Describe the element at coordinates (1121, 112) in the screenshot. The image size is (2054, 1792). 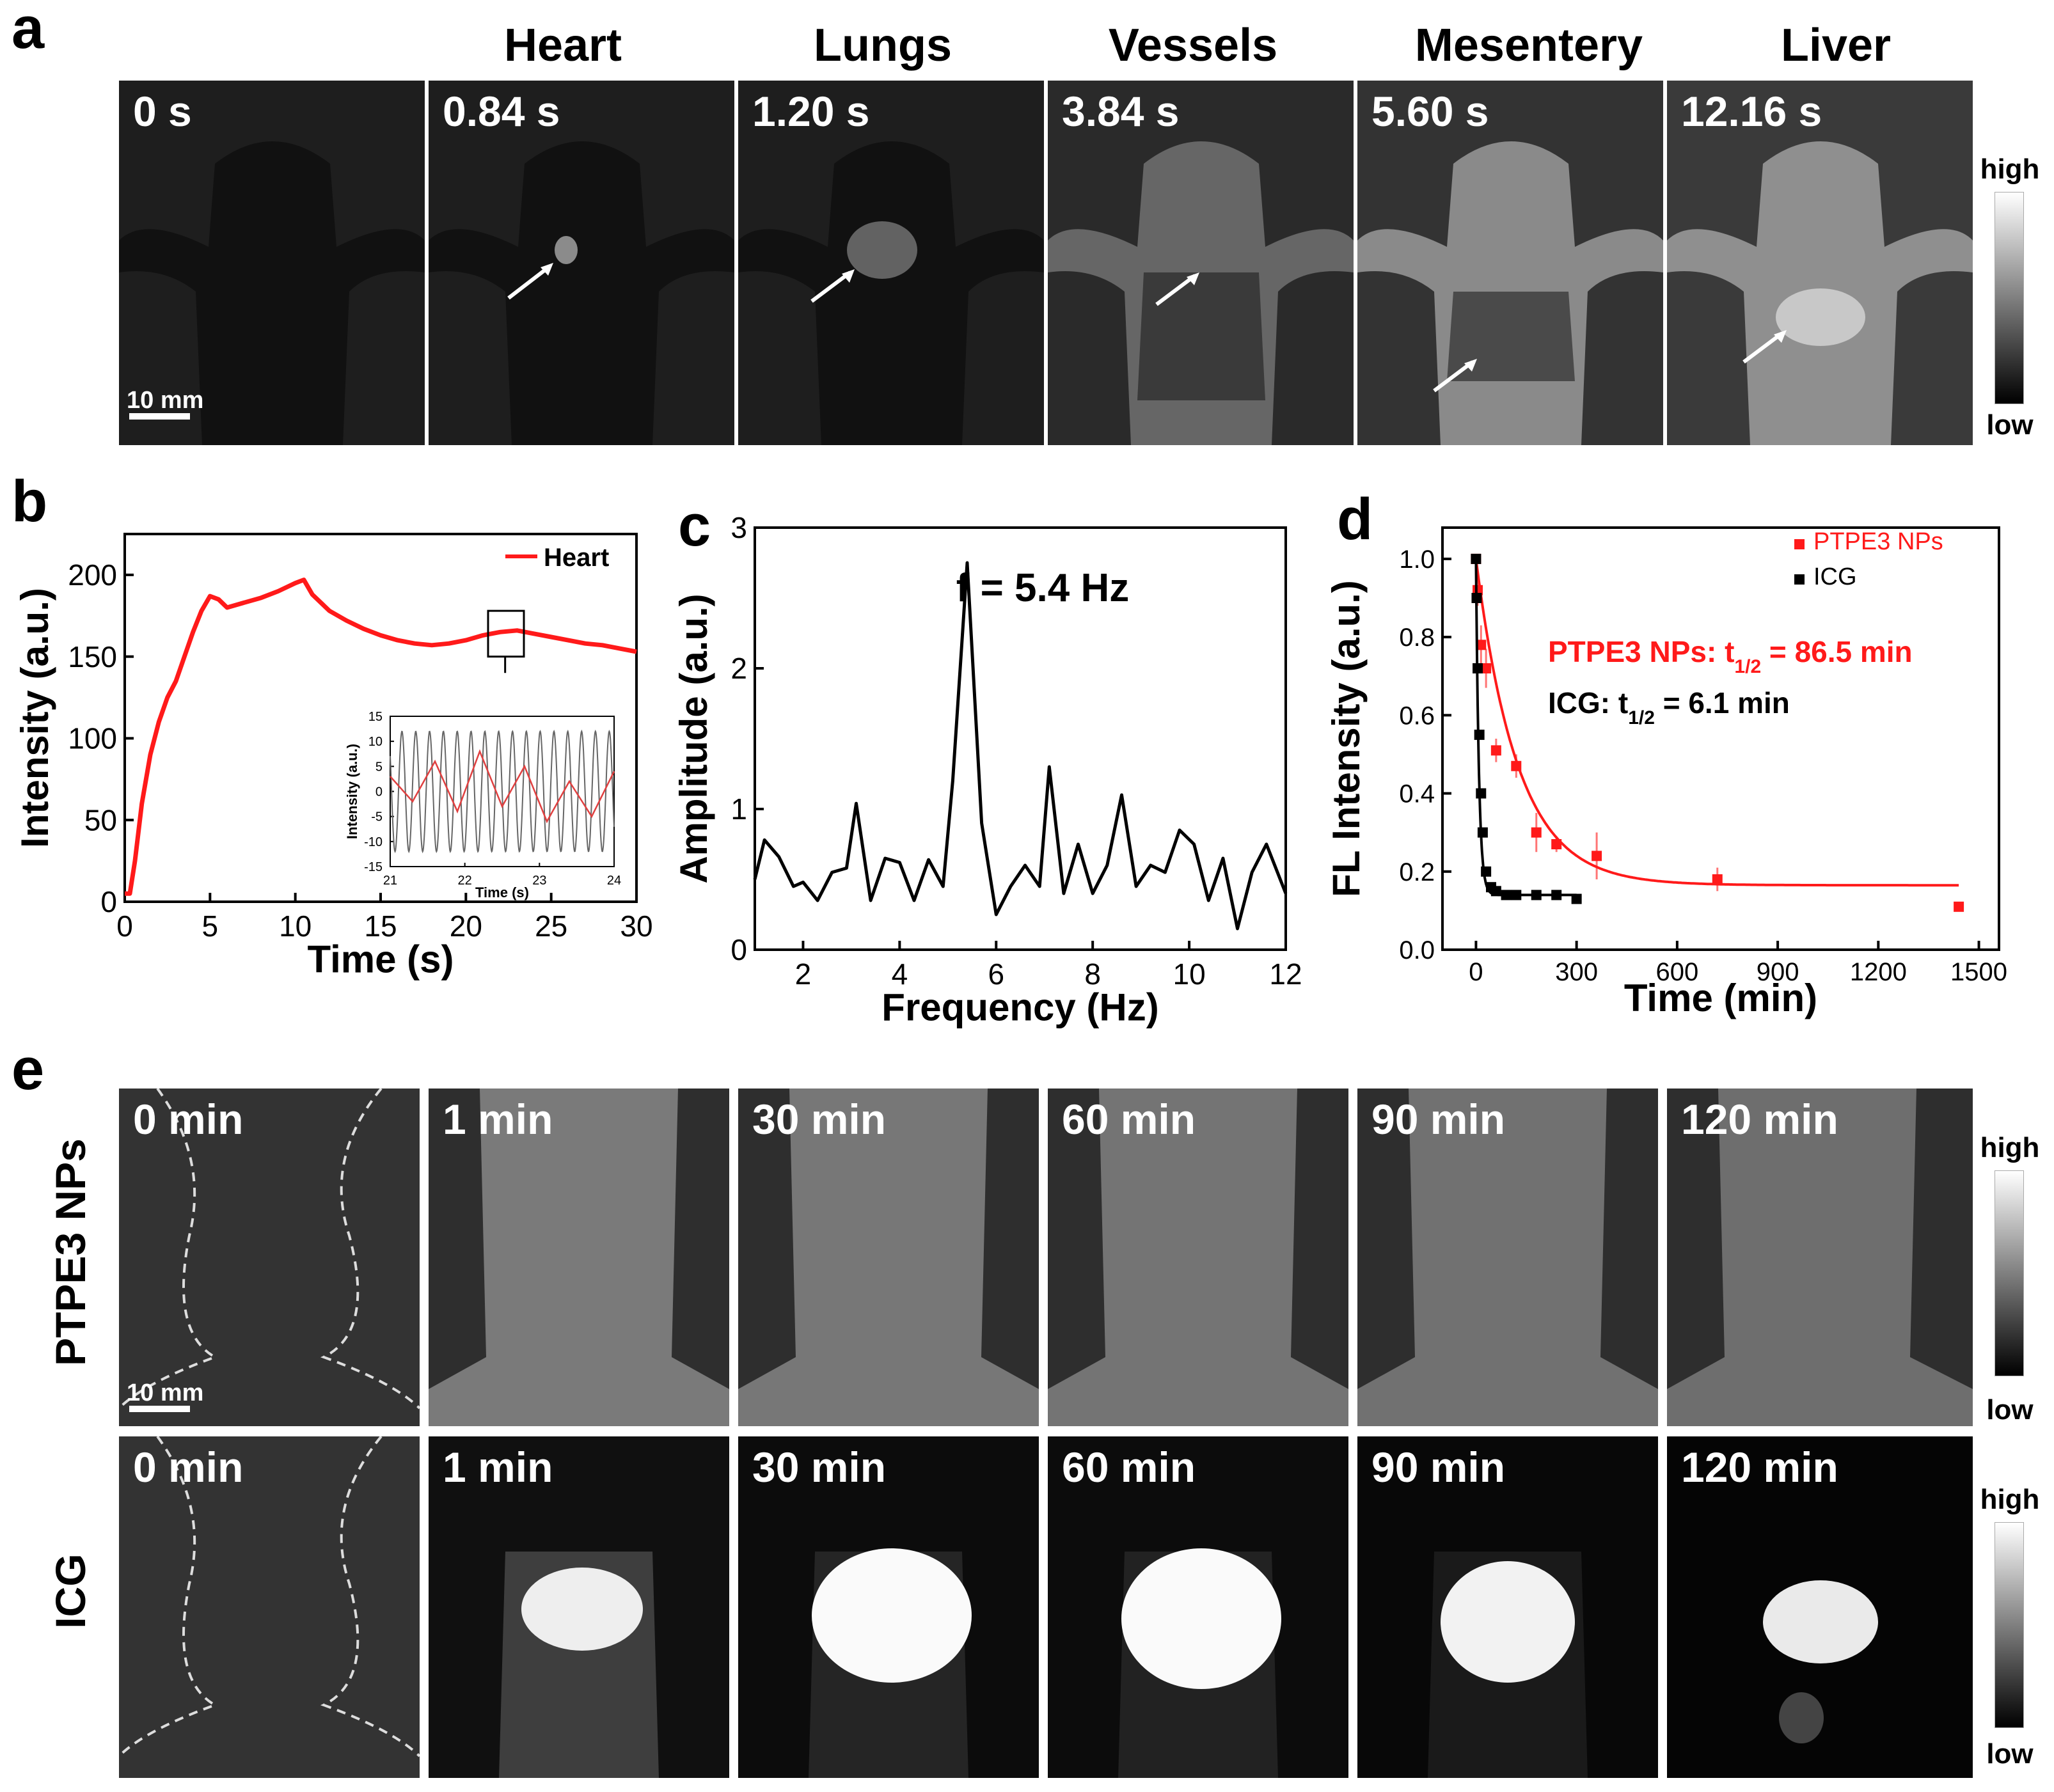
I see `time-label: 3.84 s` at that location.